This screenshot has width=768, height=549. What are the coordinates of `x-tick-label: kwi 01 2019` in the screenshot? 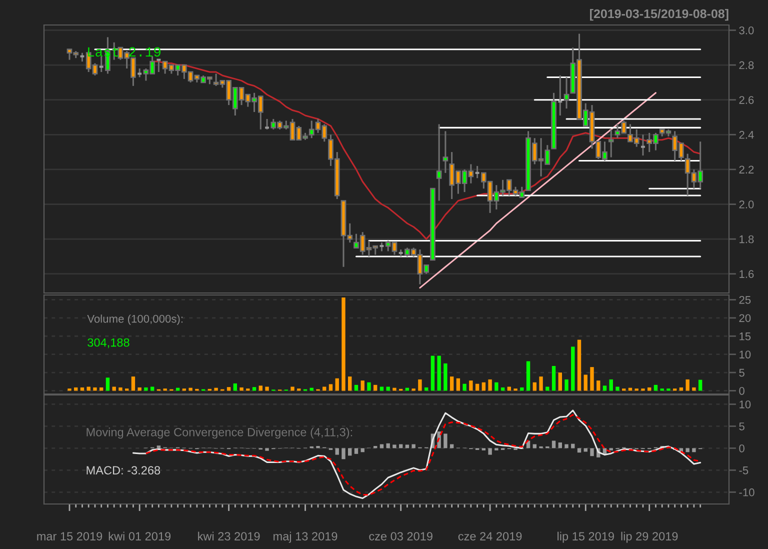 It's located at (139, 536).